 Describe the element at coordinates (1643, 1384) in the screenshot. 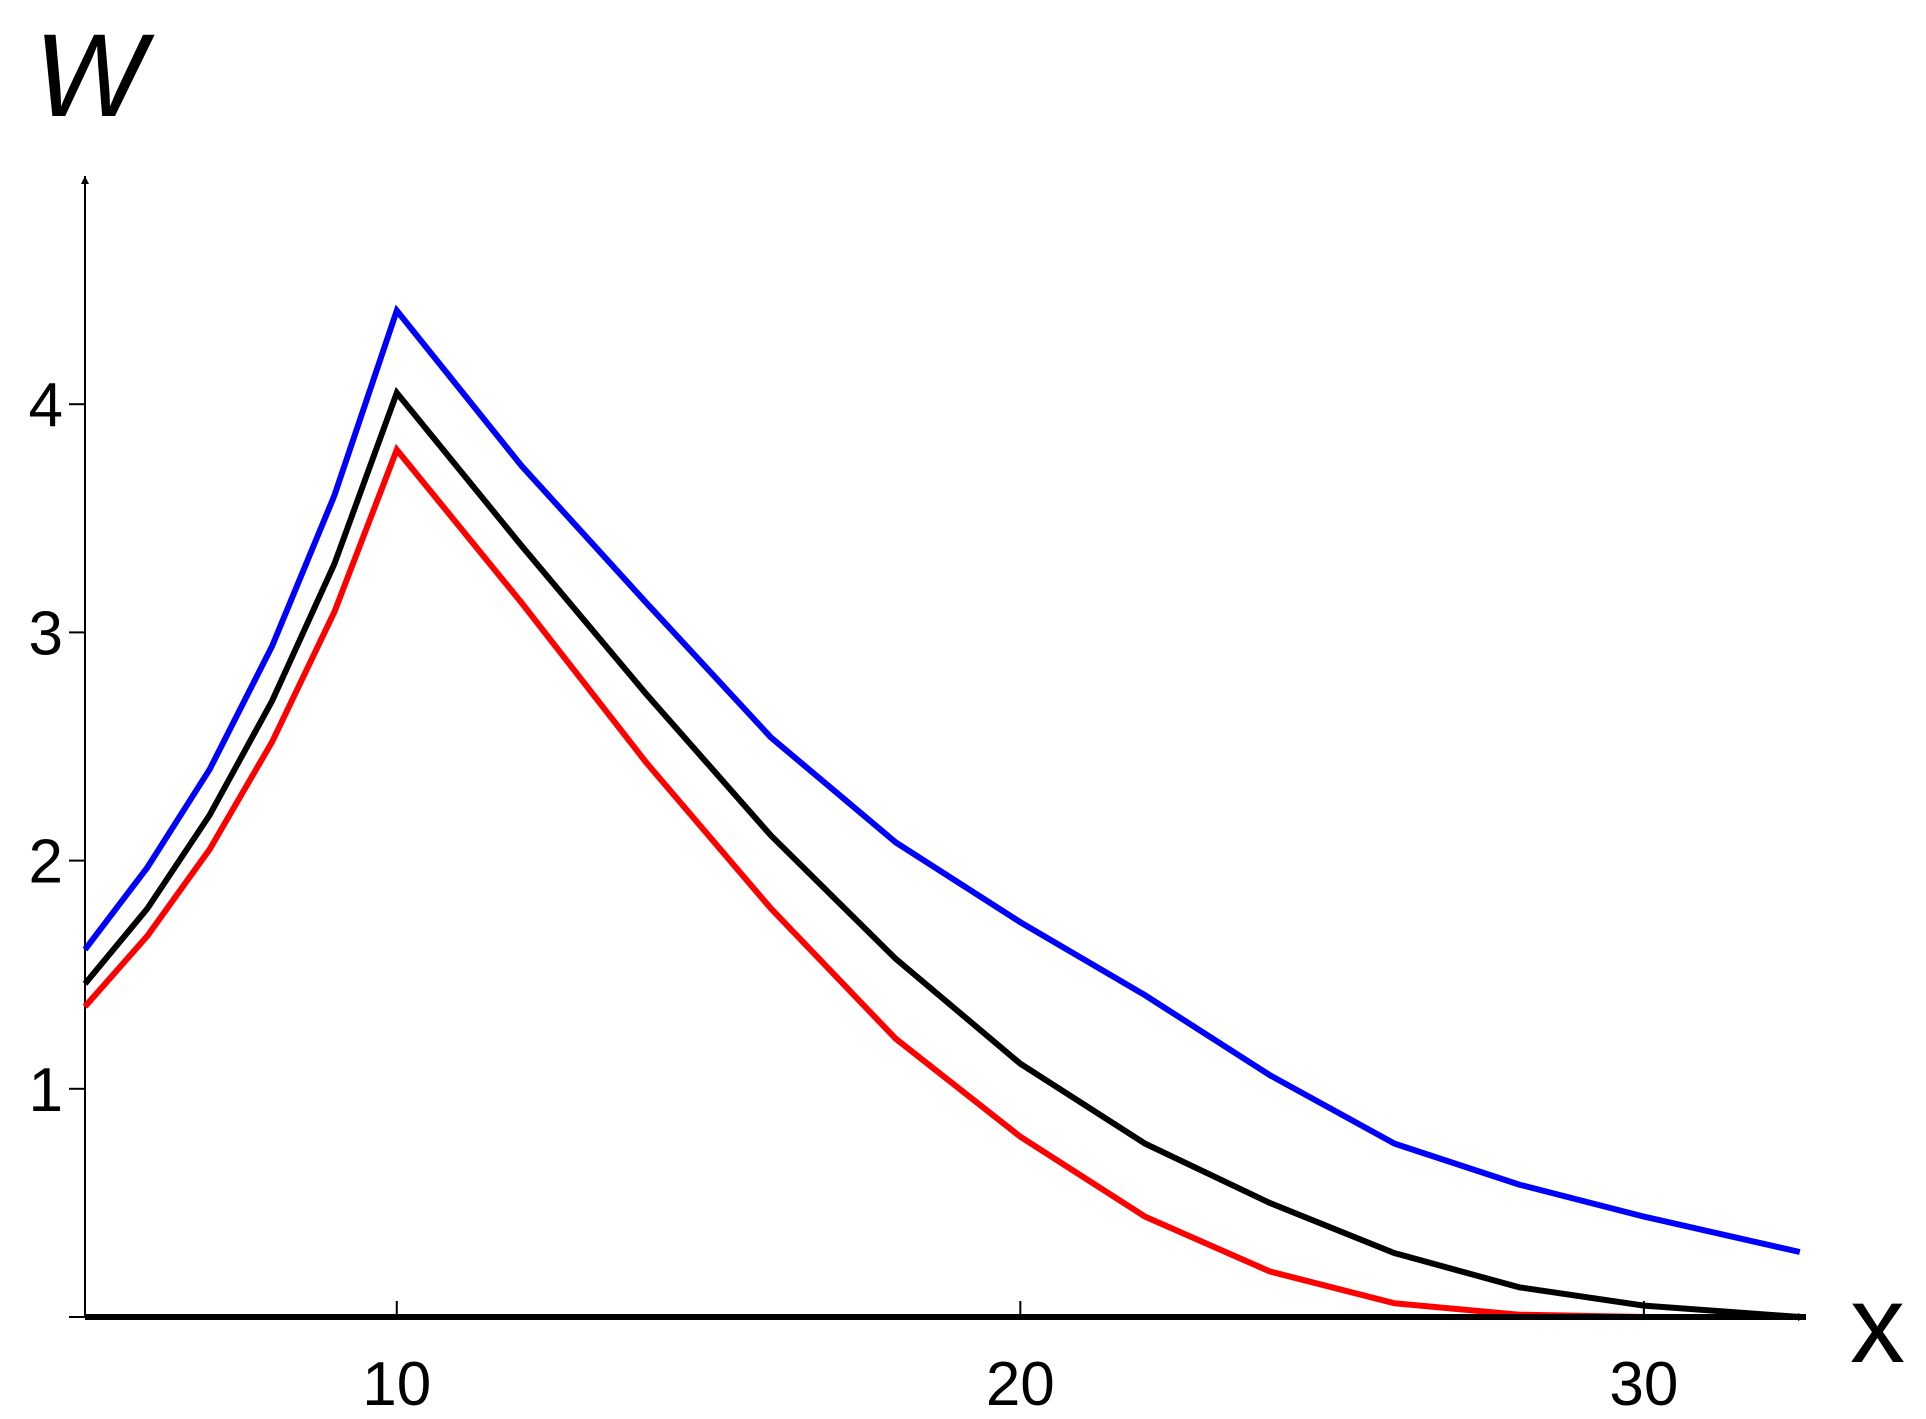

I see `x-tick-label: 30` at that location.